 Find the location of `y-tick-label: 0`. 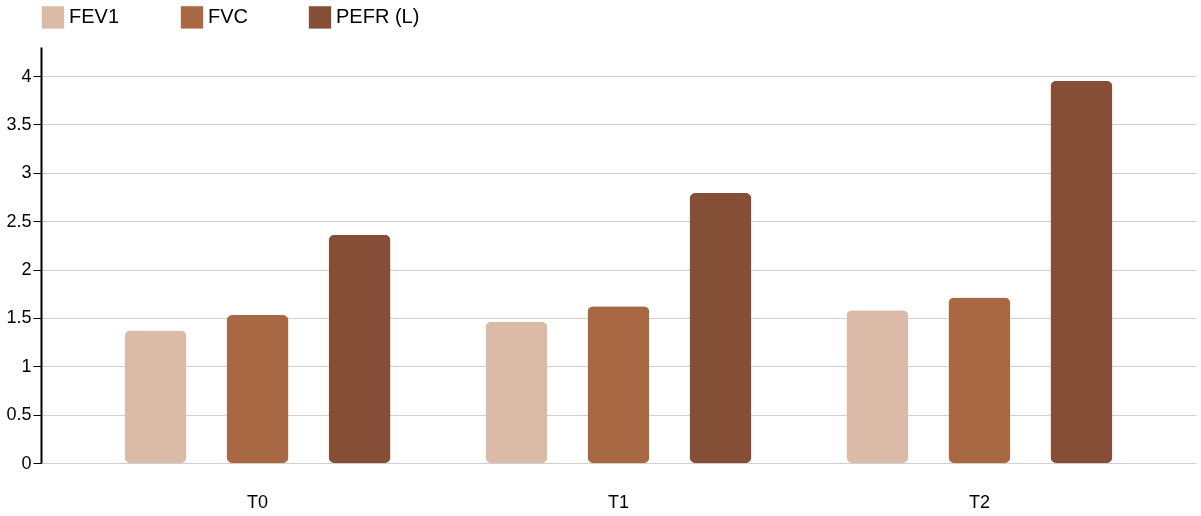

y-tick-label: 0 is located at coordinates (26, 462).